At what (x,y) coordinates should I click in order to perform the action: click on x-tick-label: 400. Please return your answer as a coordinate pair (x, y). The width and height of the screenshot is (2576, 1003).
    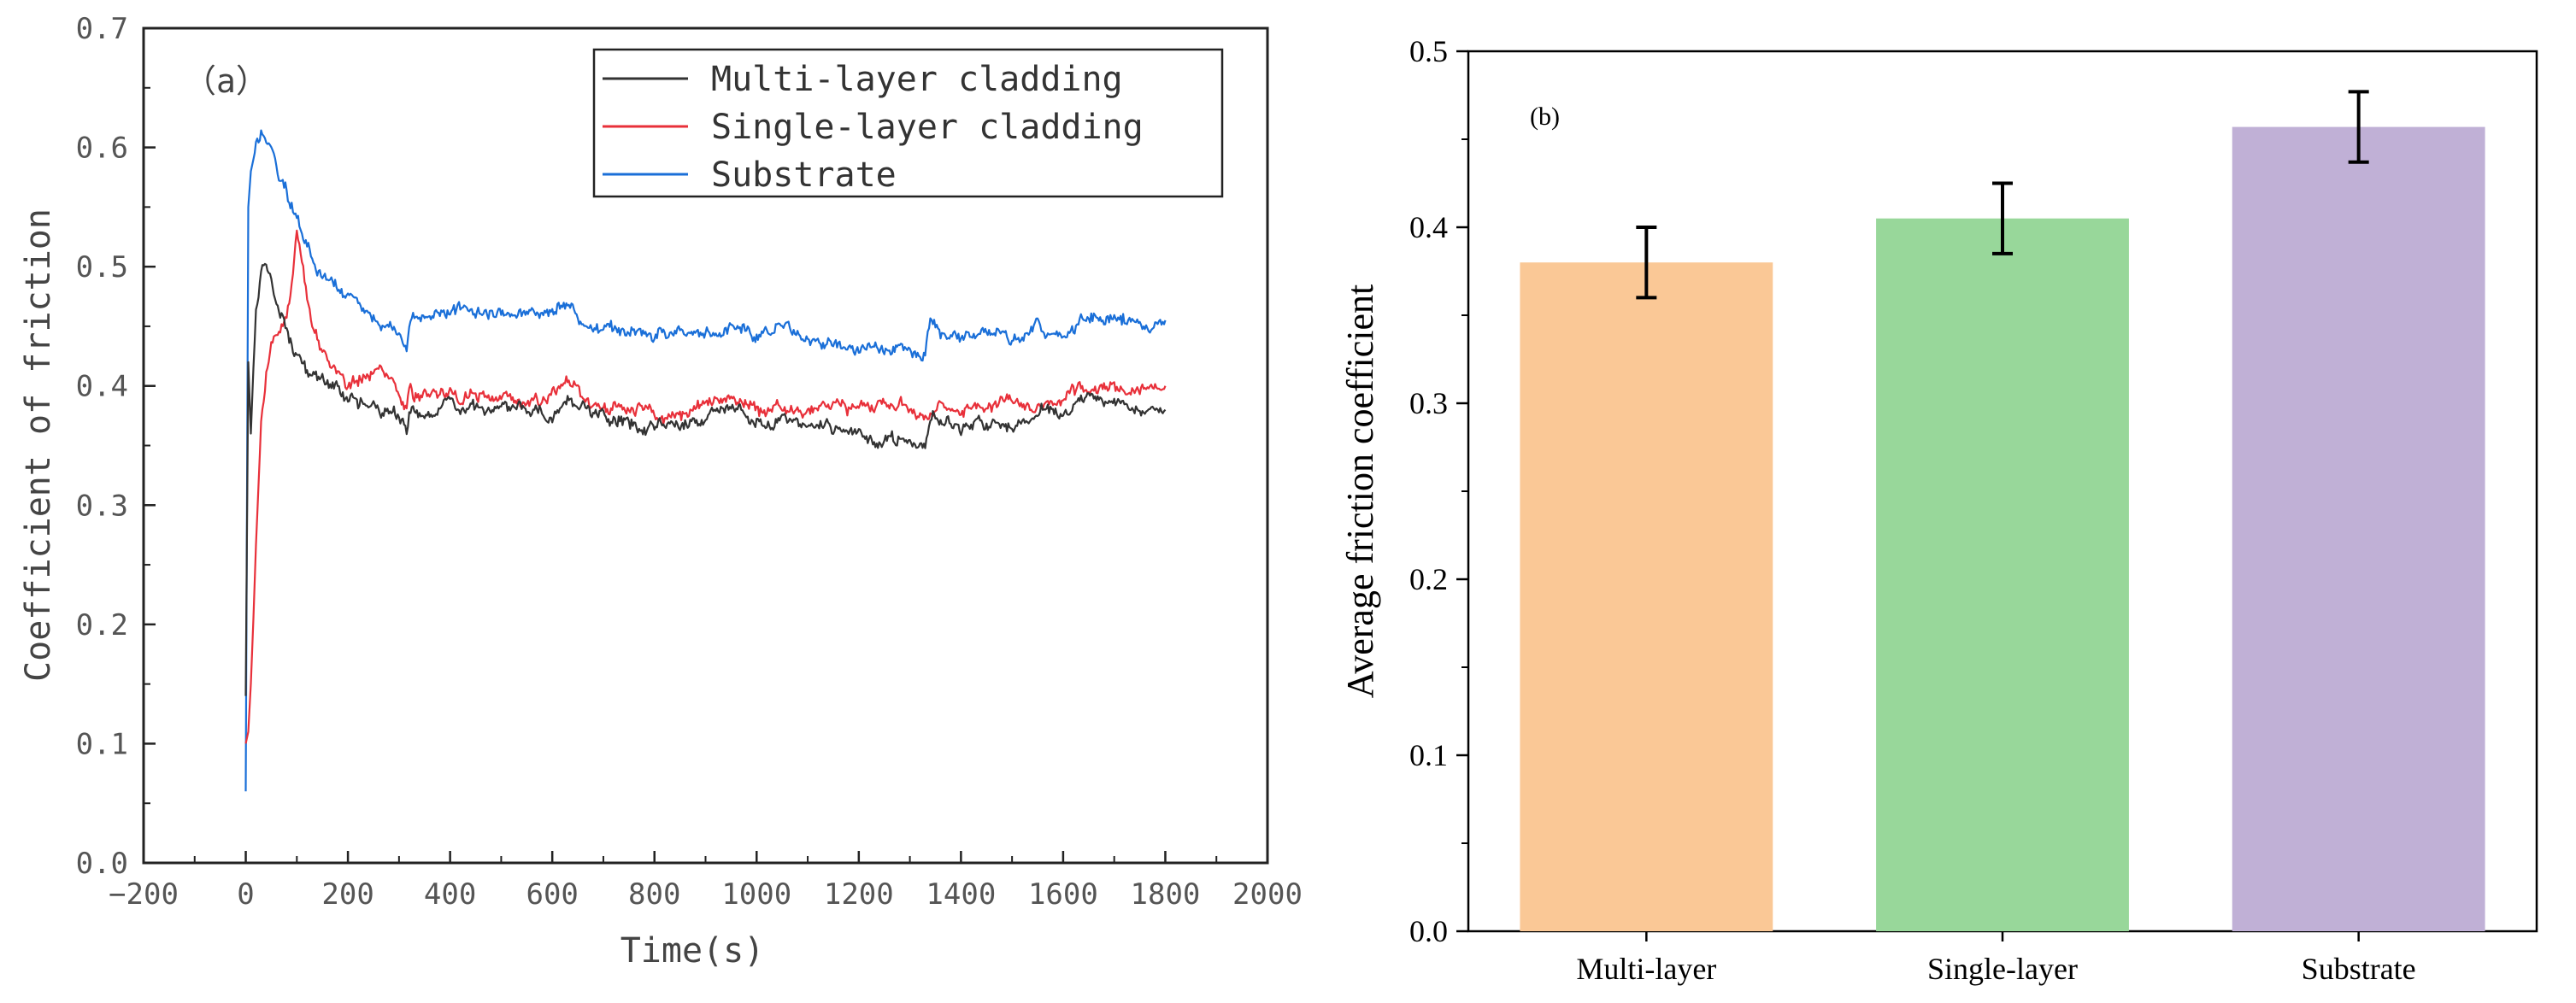
    Looking at the image, I should click on (450, 895).